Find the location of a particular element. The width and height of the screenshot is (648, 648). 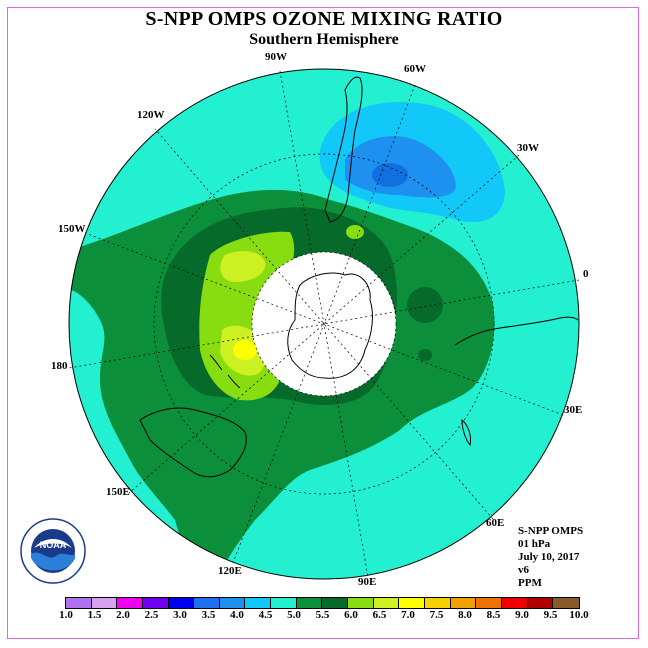

antarctica-coastline is located at coordinates (330, 325).